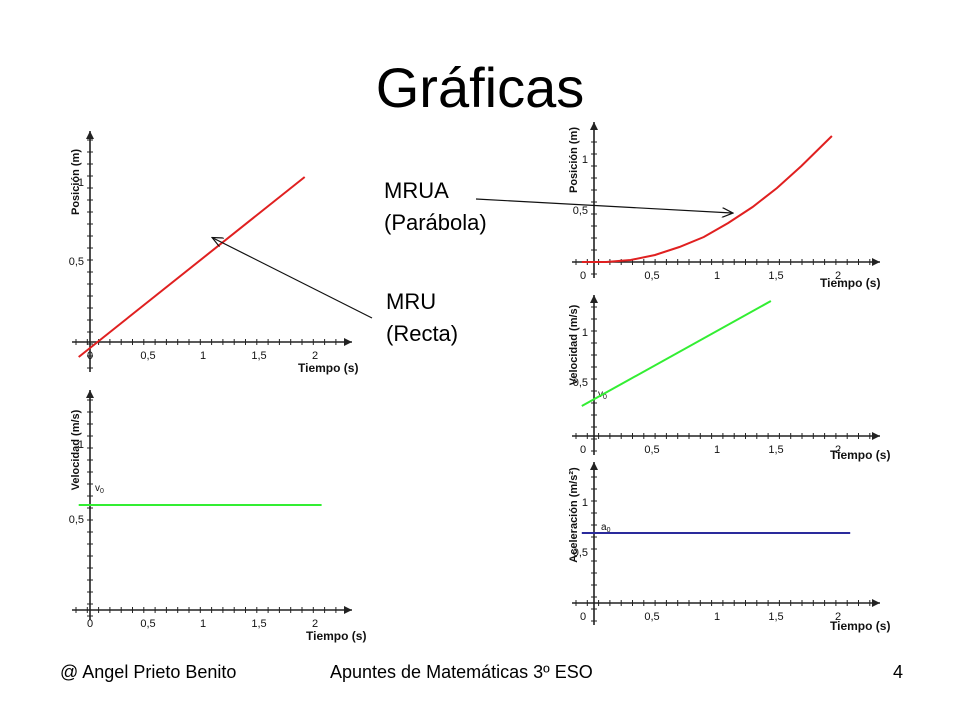 The height and width of the screenshot is (720, 960). I want to click on chart-2-y-tick-label: 0,5, so click(76, 520).